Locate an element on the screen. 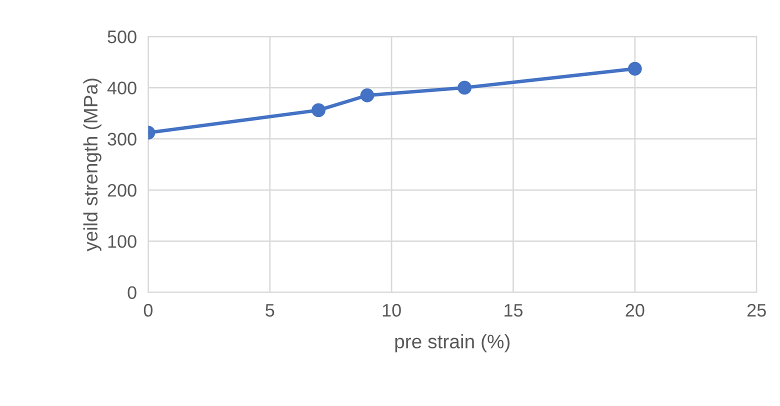 Image resolution: width=780 pixels, height=406 pixels. x-tick-label: 10 is located at coordinates (391, 310).